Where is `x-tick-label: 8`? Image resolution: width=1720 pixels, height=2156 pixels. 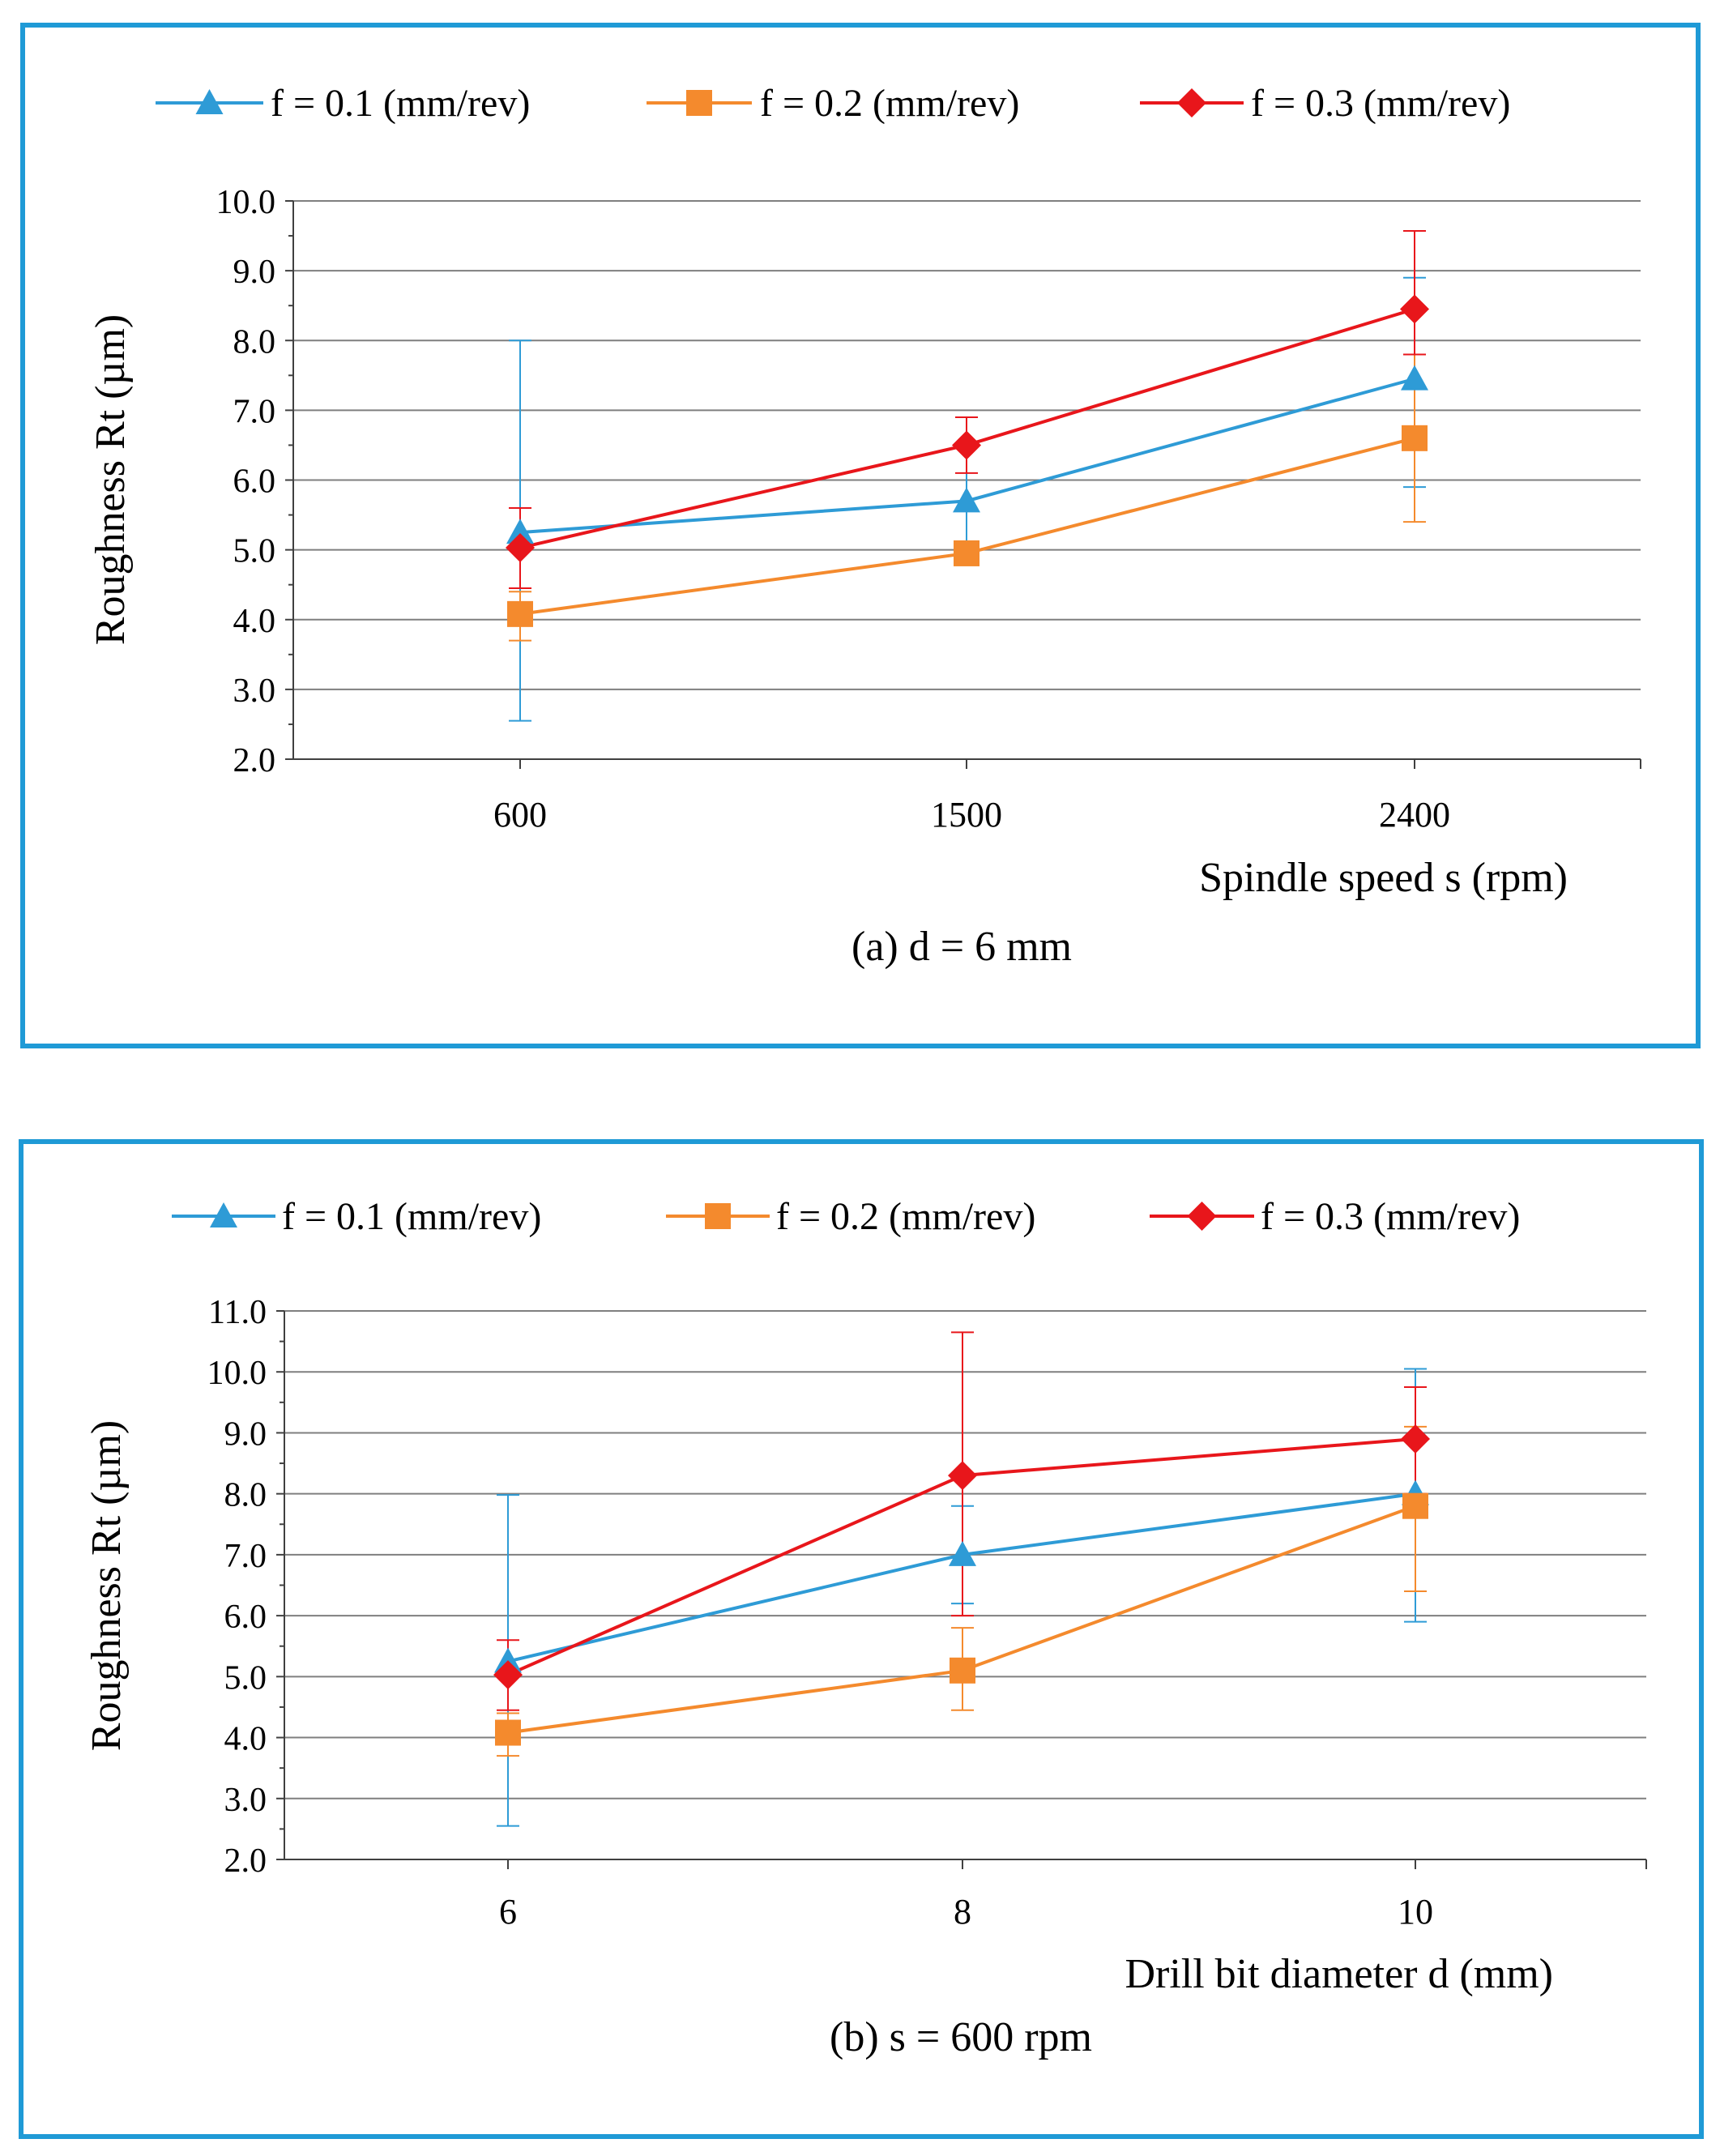 x-tick-label: 8 is located at coordinates (962, 1912).